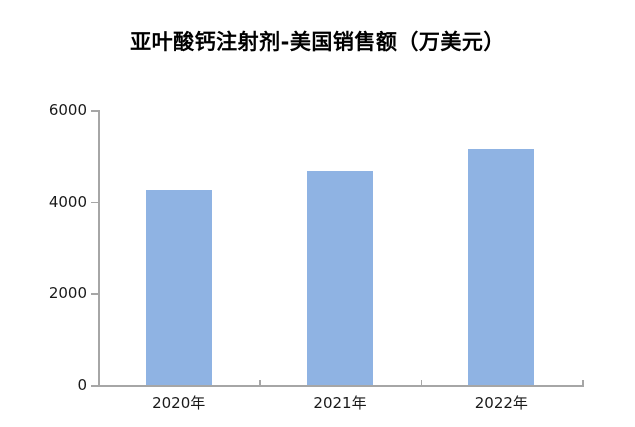 The height and width of the screenshot is (427, 635). Describe the element at coordinates (67, 110) in the screenshot. I see `y-axis-tick-label: 6000` at that location.